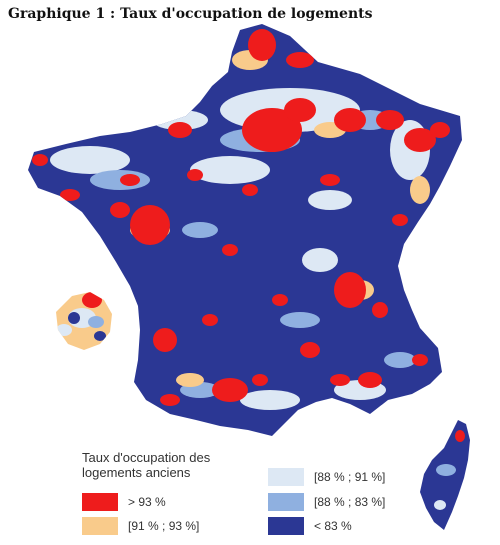 Image resolution: width=500 pixels, height=545 pixels. I want to click on legend-item-very-high: > 93 %, so click(124, 502).